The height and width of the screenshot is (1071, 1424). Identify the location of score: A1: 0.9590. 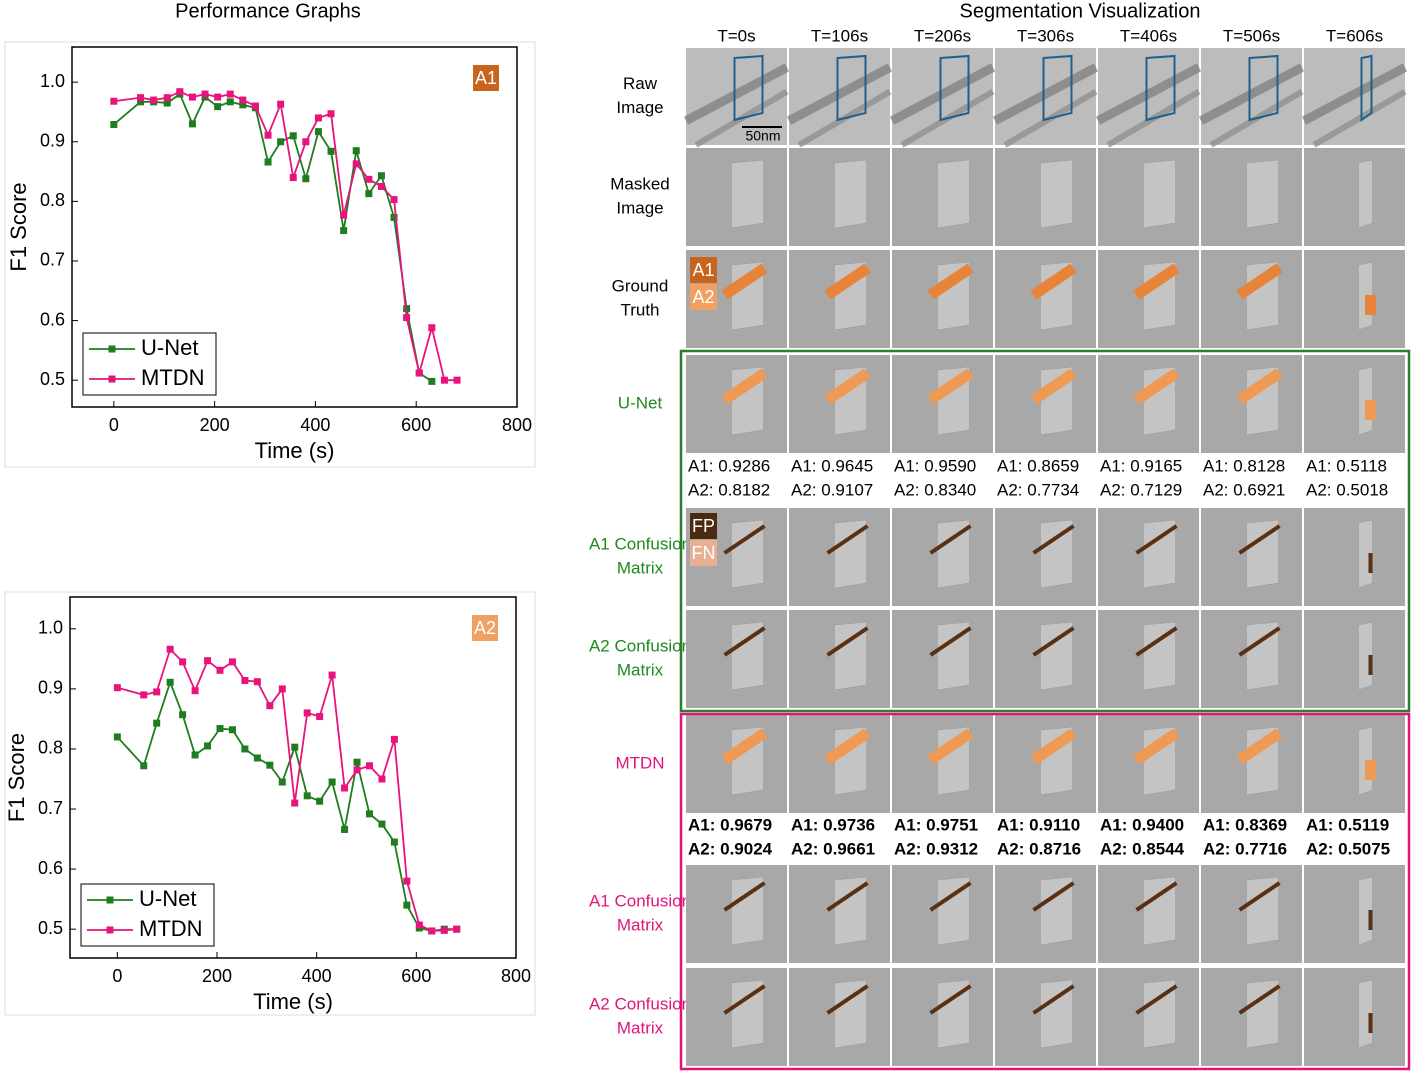
(935, 465).